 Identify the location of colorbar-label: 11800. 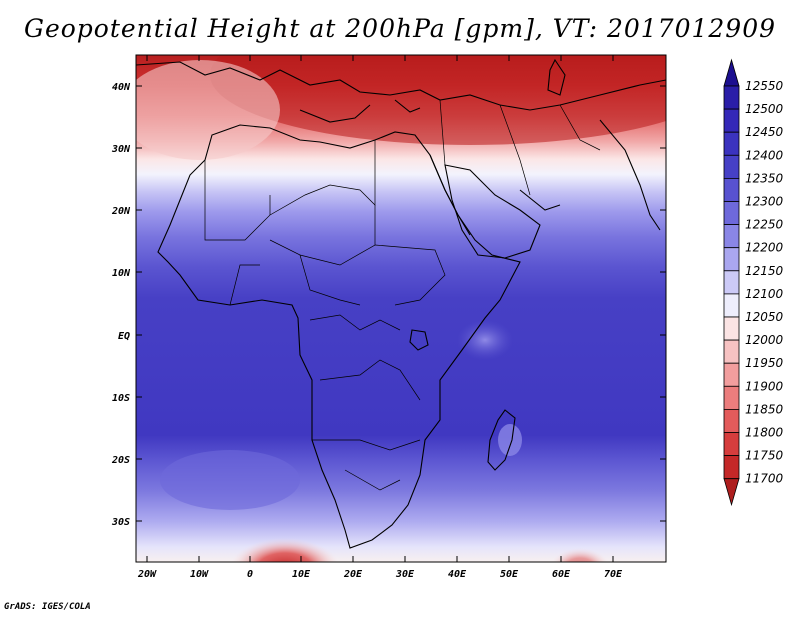
(764, 433).